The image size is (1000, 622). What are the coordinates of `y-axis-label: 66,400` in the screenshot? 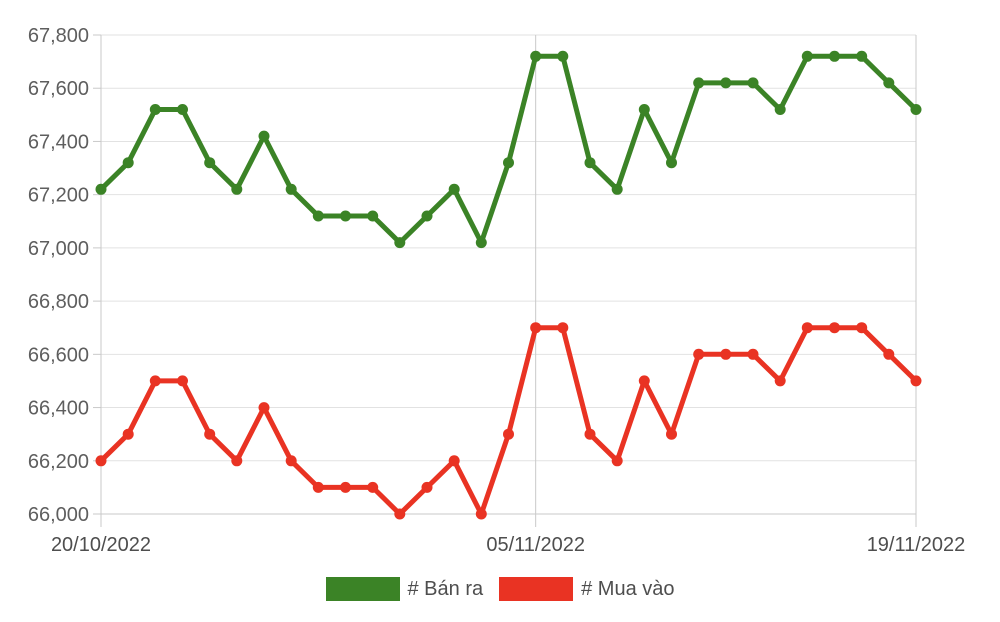 It's located at (58, 409).